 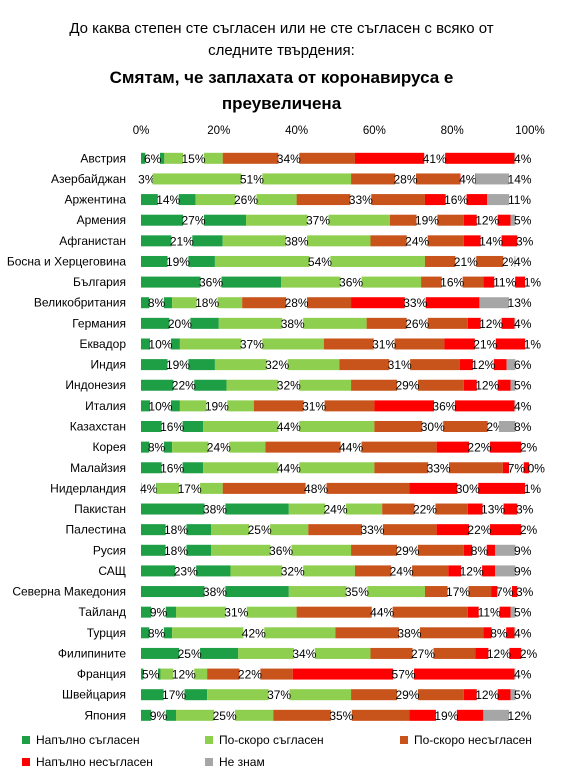 What do you see at coordinates (520, 179) in the screenshot?
I see `data-label: 14%` at bounding box center [520, 179].